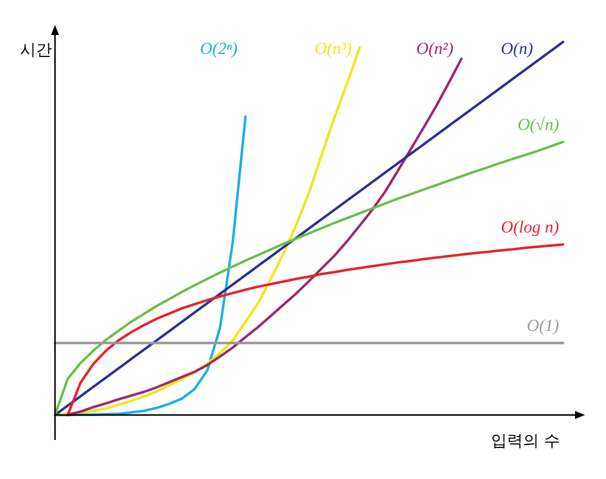 This screenshot has width=606, height=479. I want to click on text: O(2ⁿ), so click(219, 48).